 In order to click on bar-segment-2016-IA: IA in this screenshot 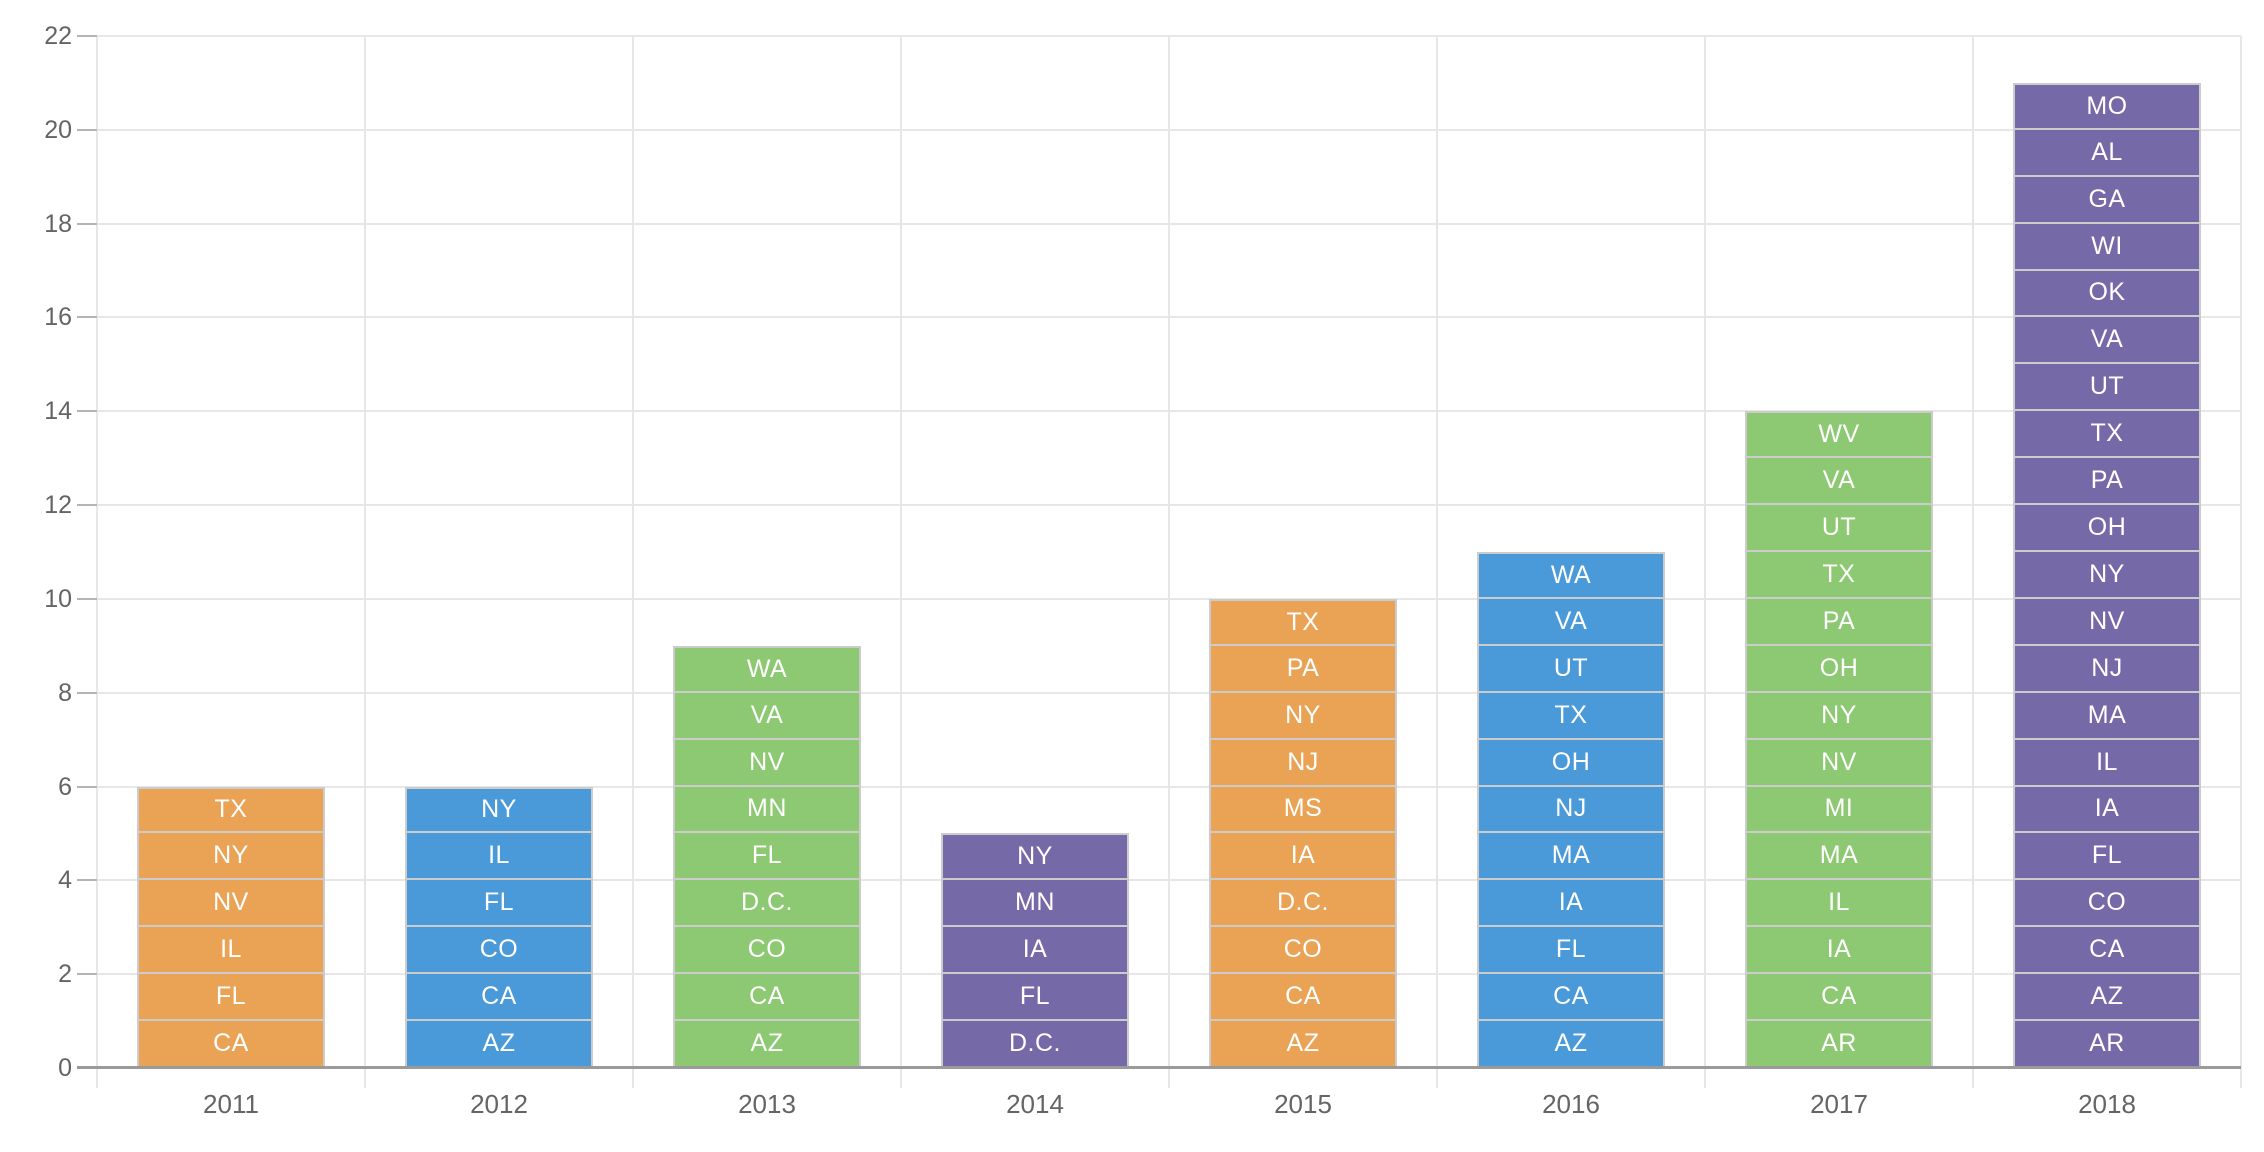, I will do `click(1571, 903)`.